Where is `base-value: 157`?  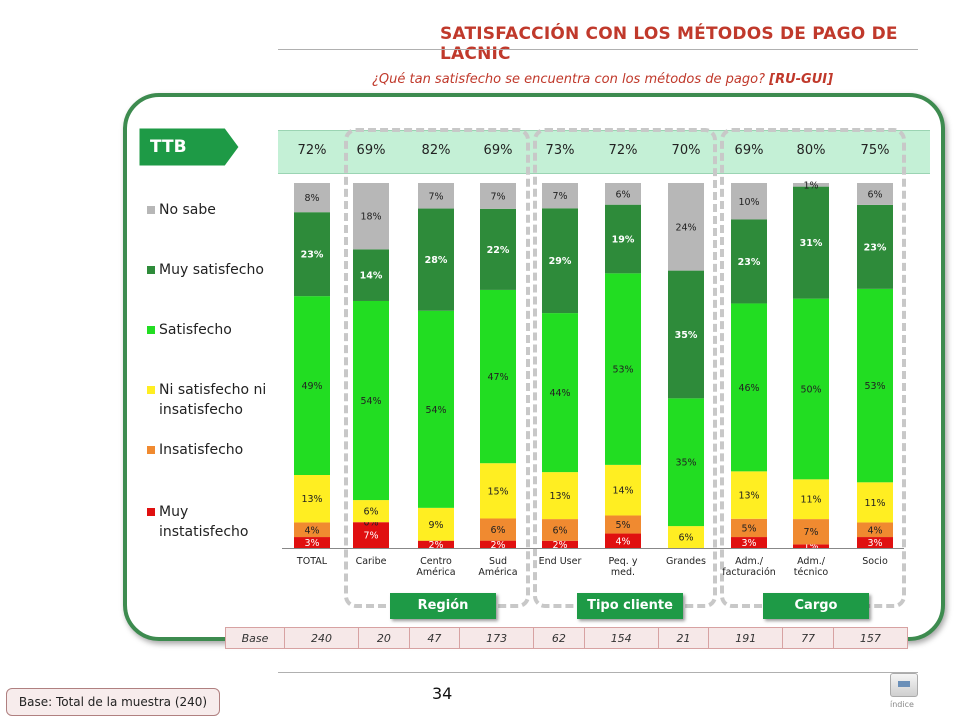
base-value: 157 is located at coordinates (870, 638).